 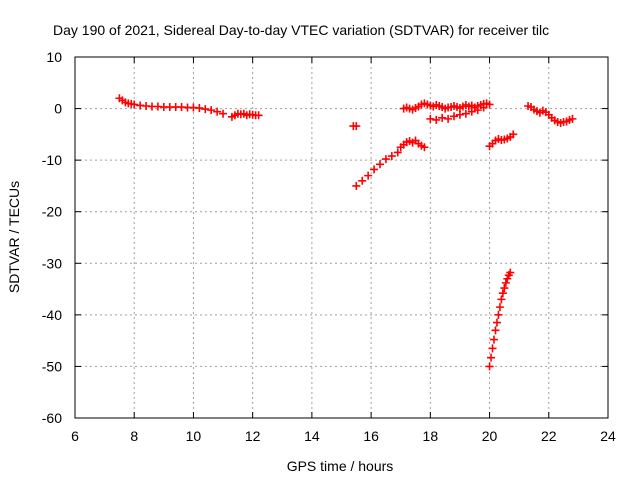 I want to click on y-tick-label: -40, so click(x=52, y=315).